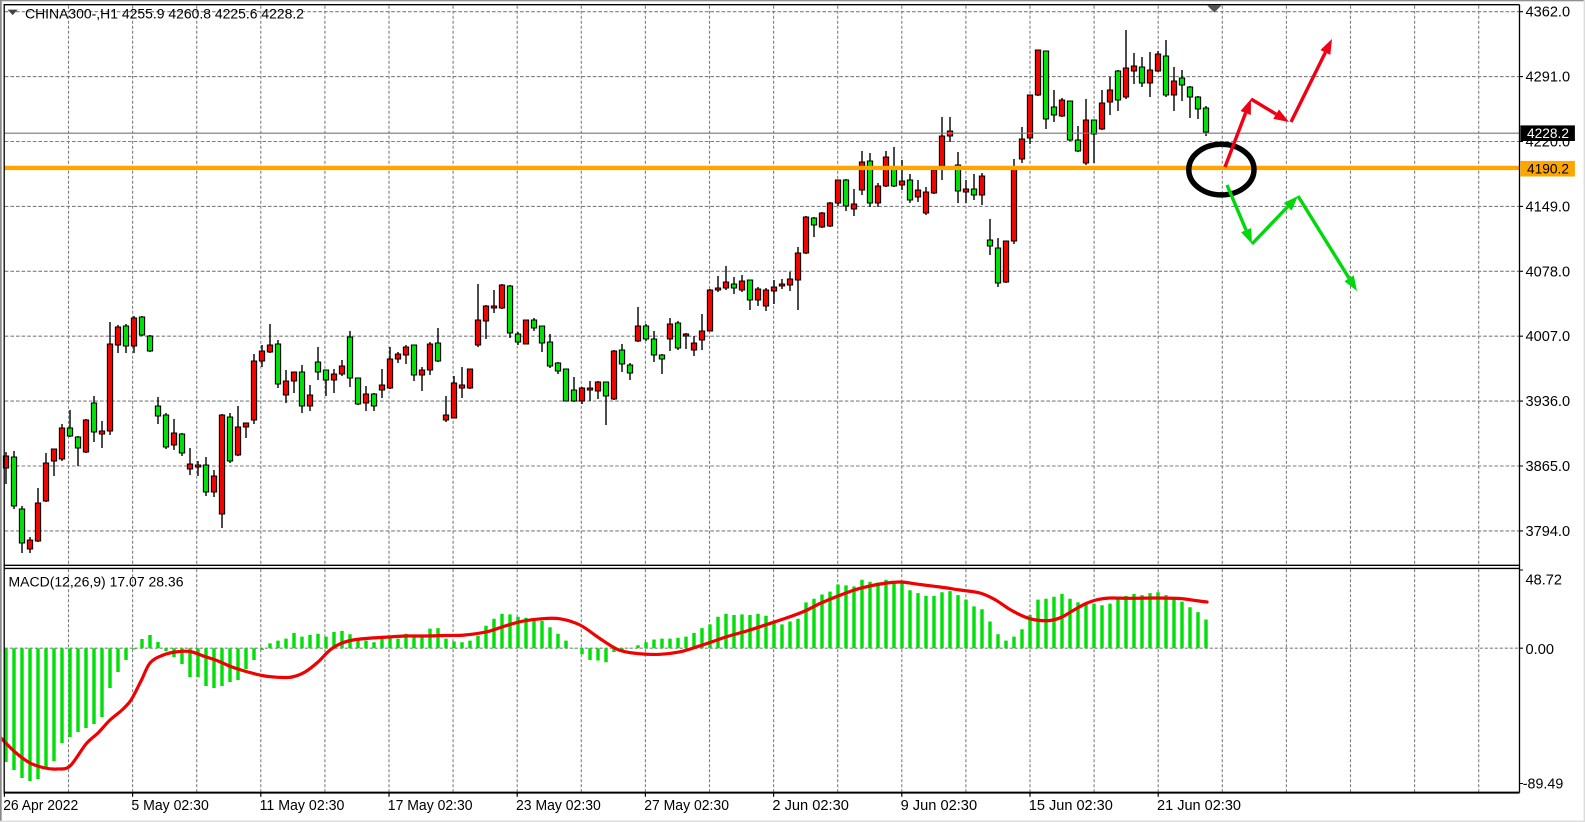  I want to click on svg-text: 11 May 02:30, so click(302, 806).